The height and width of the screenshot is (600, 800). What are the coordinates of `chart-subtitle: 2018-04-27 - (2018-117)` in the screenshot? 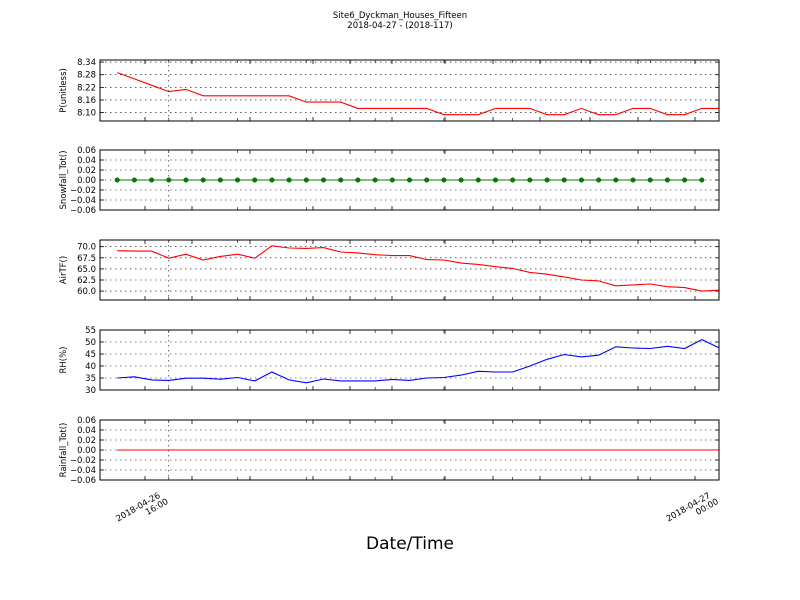 It's located at (400, 26).